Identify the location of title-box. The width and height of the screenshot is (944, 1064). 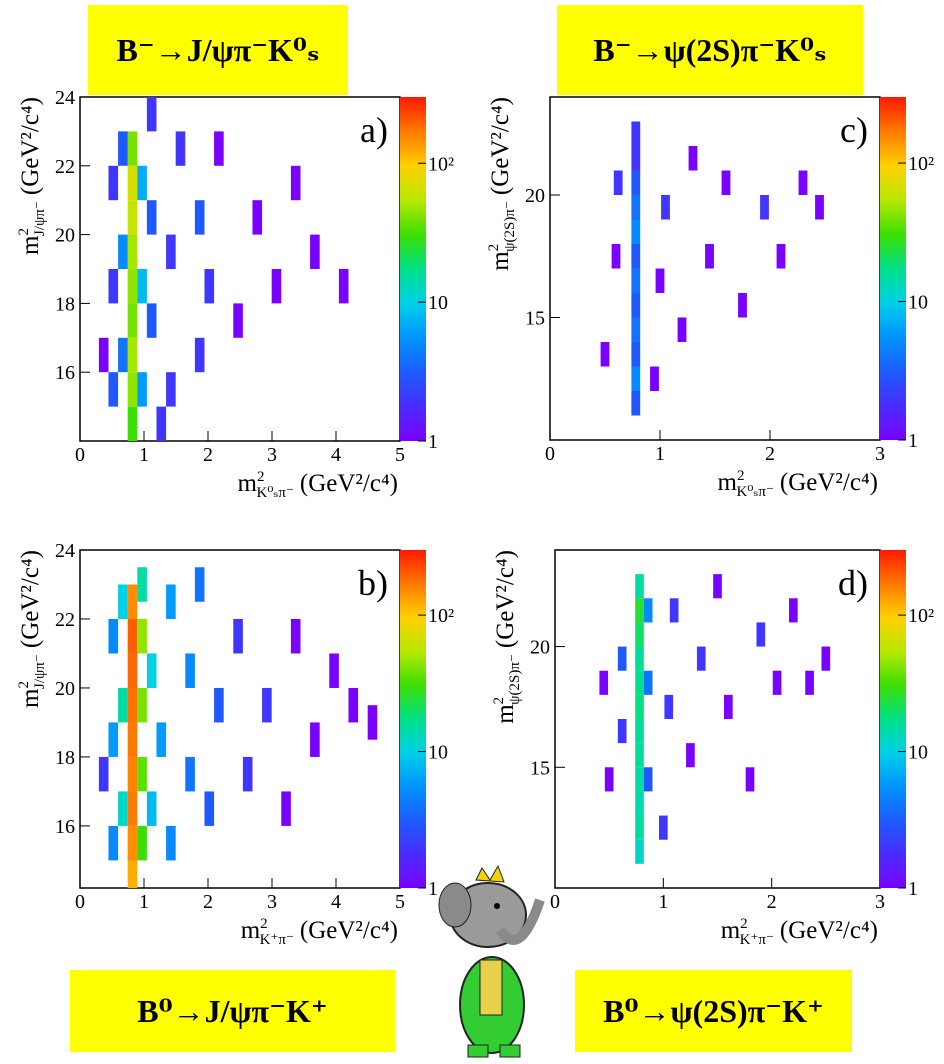
(218, 50).